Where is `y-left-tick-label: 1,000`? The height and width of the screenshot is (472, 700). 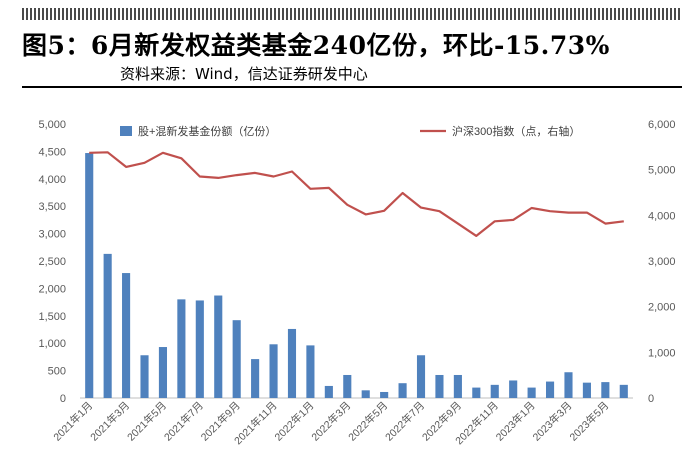
y-left-tick-label: 1,000 is located at coordinates (52, 344).